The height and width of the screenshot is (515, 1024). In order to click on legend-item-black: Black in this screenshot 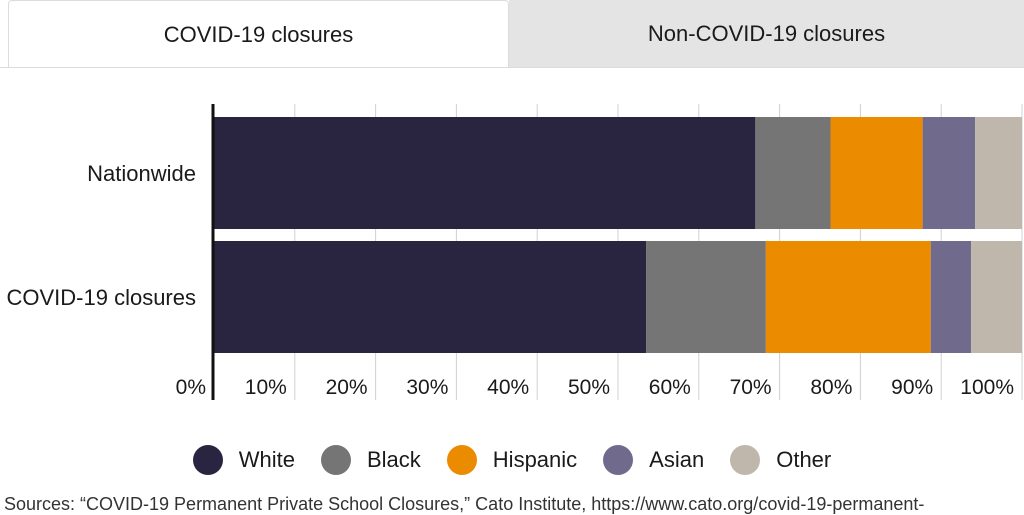, I will do `click(371, 460)`.